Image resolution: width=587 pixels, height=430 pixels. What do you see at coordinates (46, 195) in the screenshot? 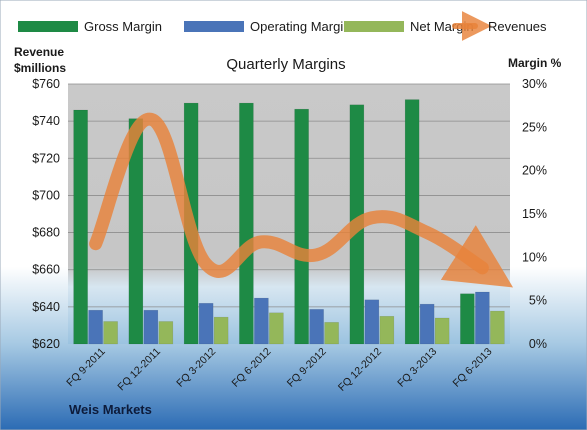
I see `left-tick-label: $700` at bounding box center [46, 195].